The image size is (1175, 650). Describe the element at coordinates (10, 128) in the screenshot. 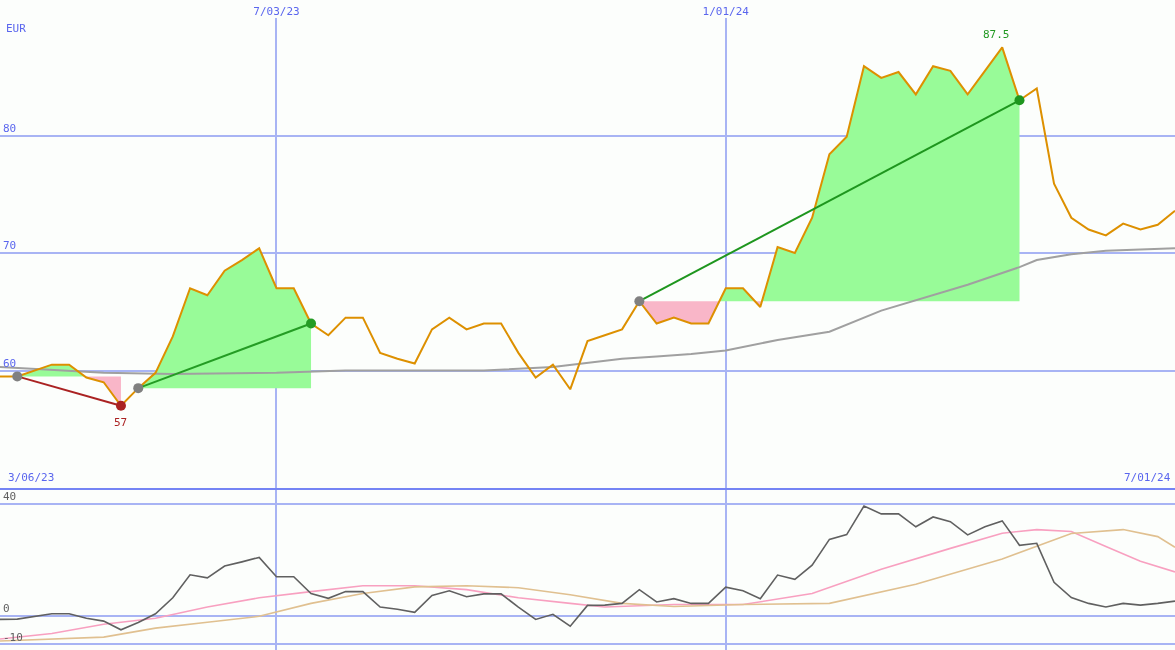

I see `y-tick-label: 80` at that location.